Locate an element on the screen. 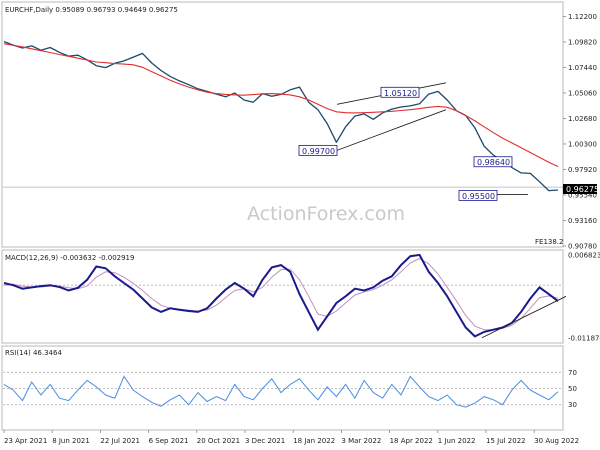 This screenshot has width=600, height=450. price-axis-label: 1.02680 is located at coordinates (582, 119).